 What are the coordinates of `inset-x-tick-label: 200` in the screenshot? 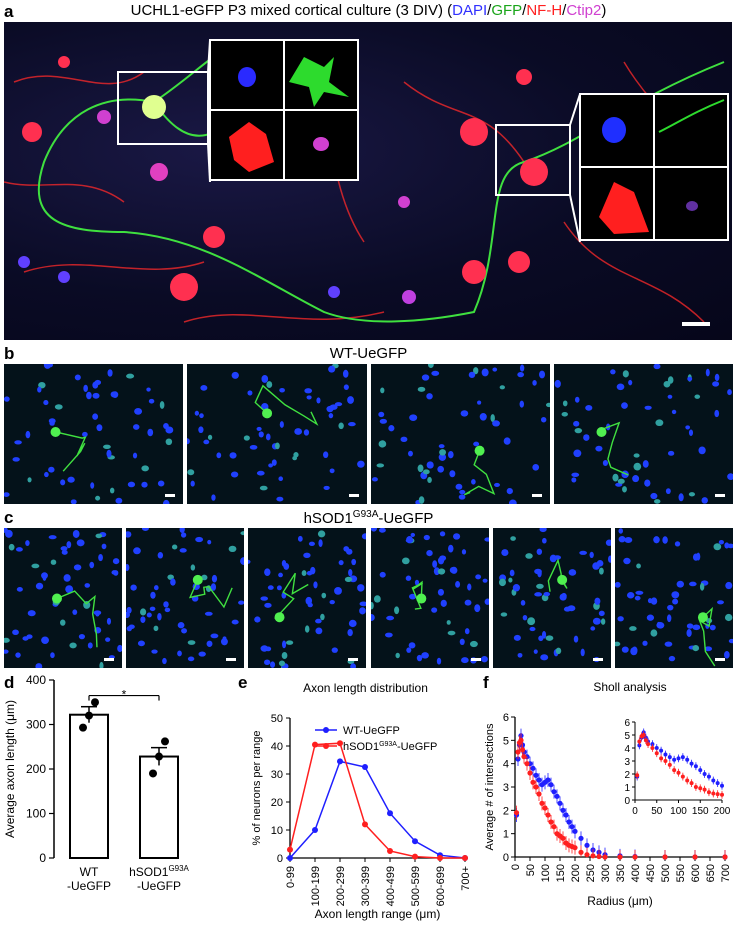 It's located at (722, 811).